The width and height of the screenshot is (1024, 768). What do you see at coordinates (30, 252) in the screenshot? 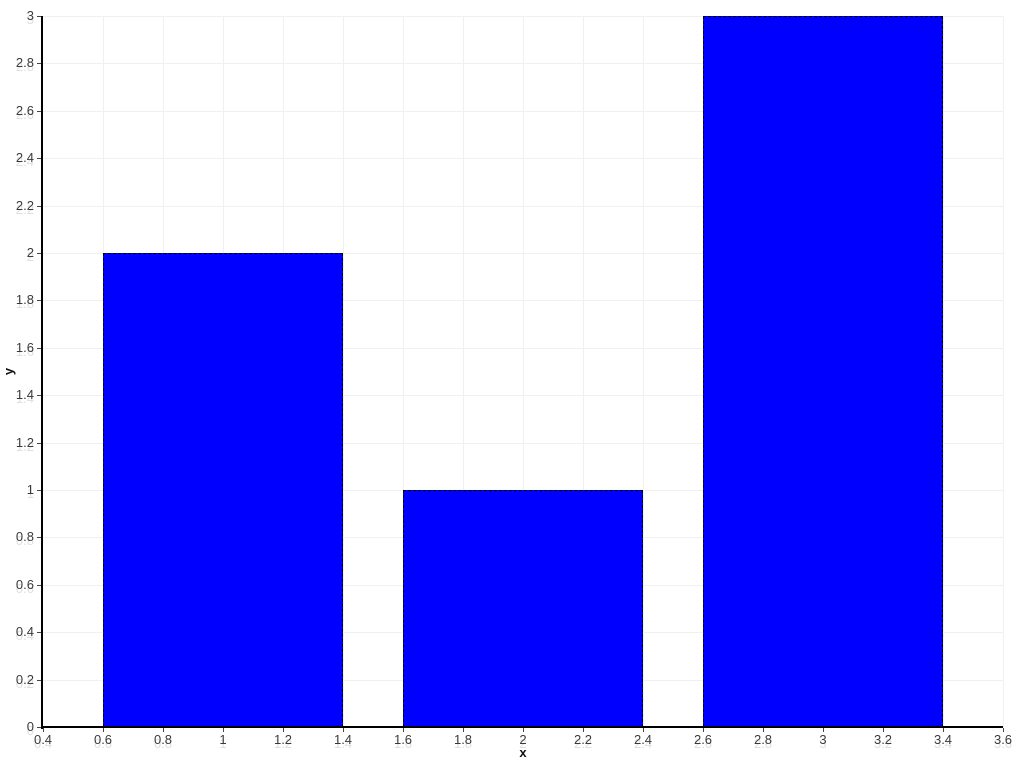
I see `y-tick-label: 2` at bounding box center [30, 252].